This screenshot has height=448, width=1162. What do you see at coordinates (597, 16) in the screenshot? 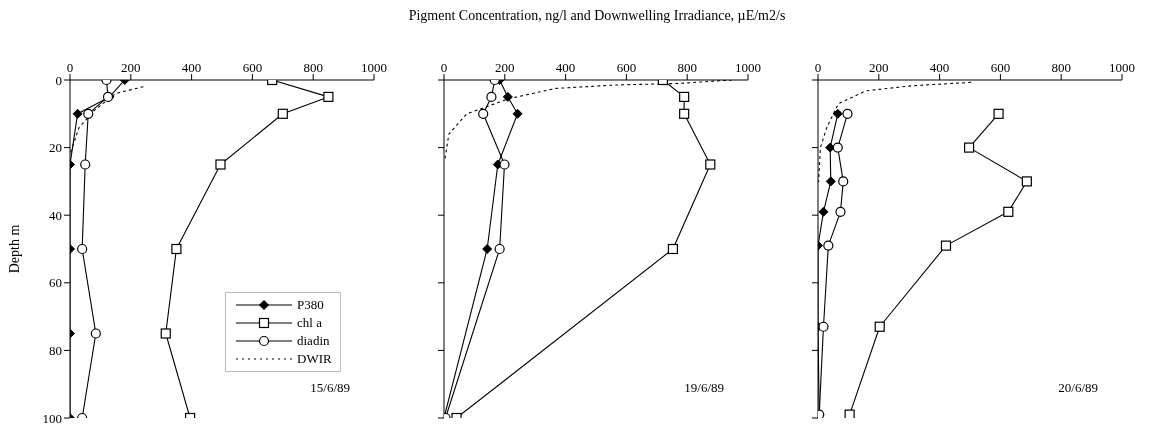
I see `chart-title: Pigment Concentration, ng/l and Downwelling Irradiance, µE/m2/s` at bounding box center [597, 16].